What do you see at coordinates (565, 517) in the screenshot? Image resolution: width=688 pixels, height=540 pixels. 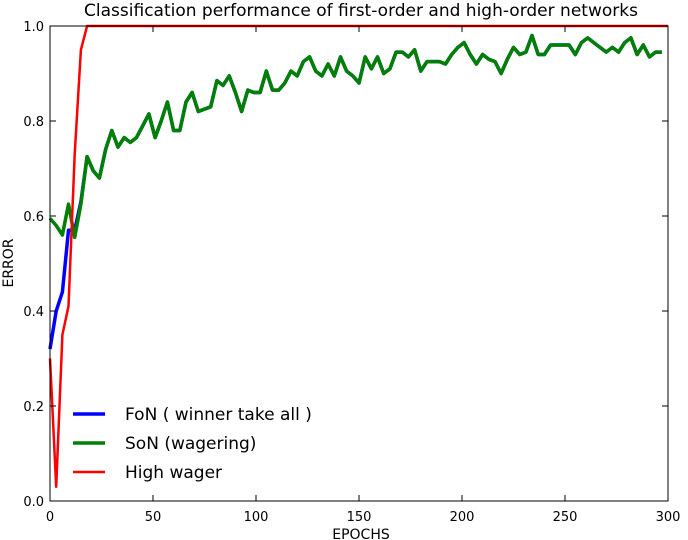 I see `x-tick-label: 250` at bounding box center [565, 517].